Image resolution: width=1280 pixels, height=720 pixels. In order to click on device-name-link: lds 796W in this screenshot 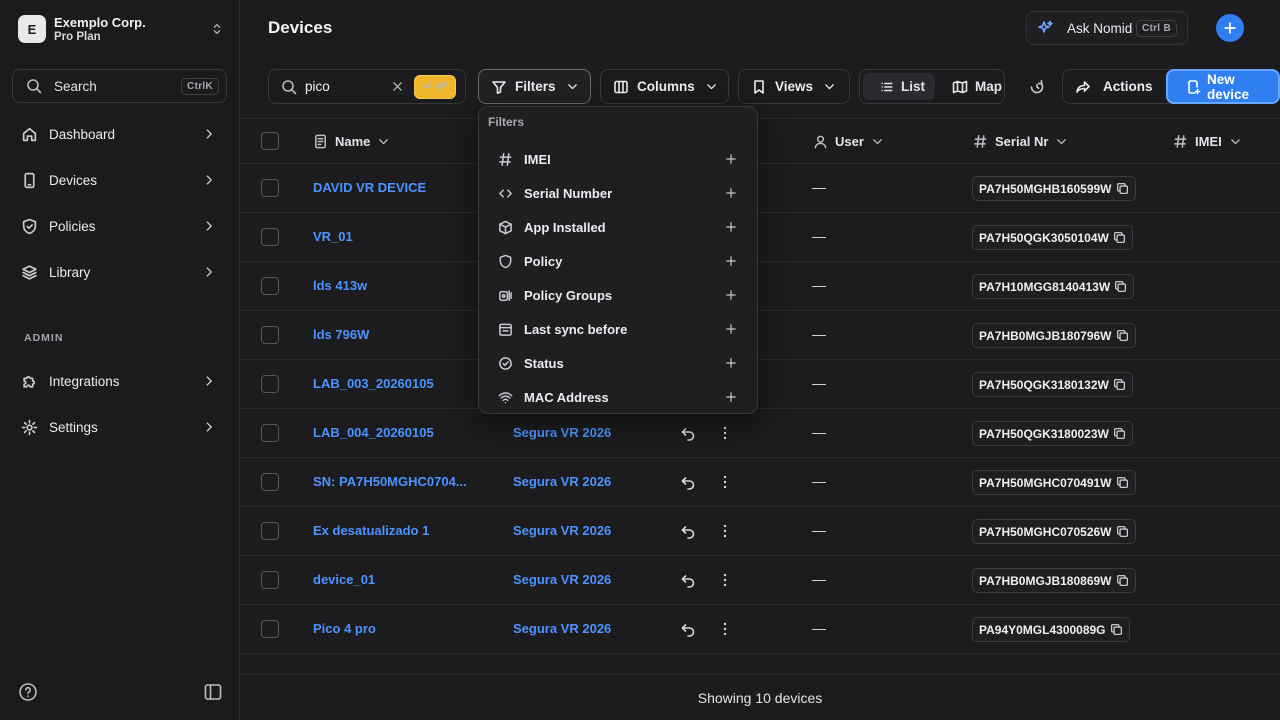, I will do `click(341, 334)`.